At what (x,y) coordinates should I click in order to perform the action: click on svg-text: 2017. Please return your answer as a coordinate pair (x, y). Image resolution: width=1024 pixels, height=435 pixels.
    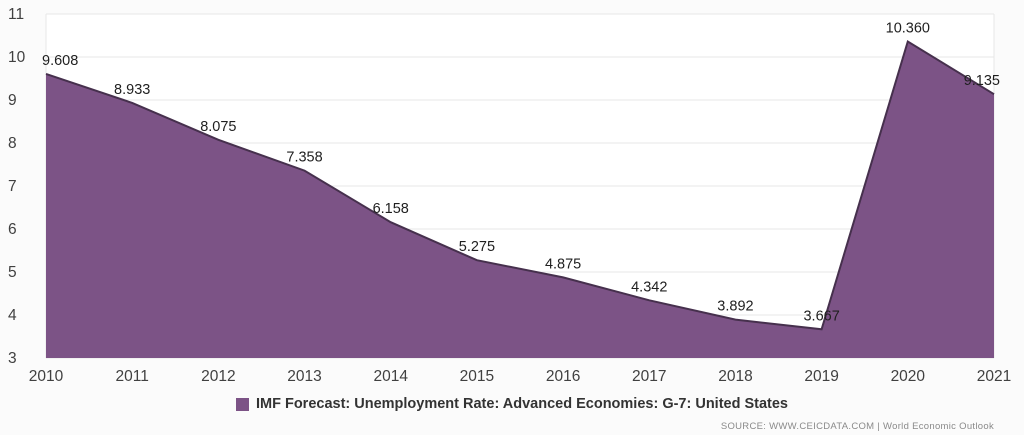
    Looking at the image, I should click on (649, 376).